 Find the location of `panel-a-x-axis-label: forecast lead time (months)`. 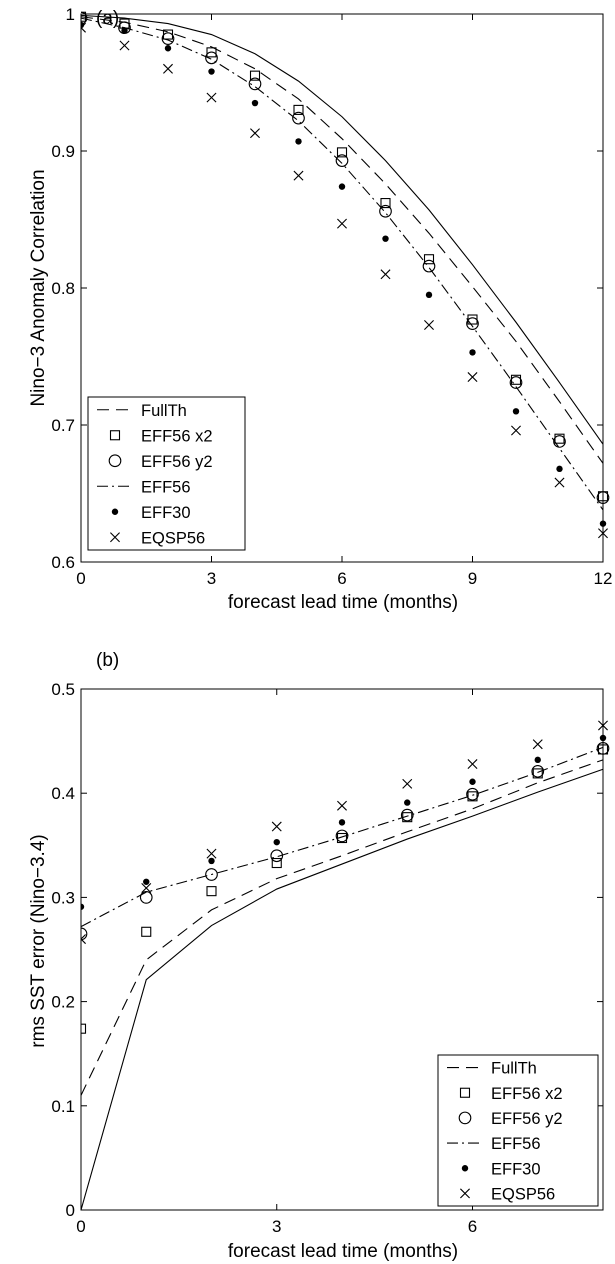

panel-a-x-axis-label: forecast lead time (months) is located at coordinates (343, 602).